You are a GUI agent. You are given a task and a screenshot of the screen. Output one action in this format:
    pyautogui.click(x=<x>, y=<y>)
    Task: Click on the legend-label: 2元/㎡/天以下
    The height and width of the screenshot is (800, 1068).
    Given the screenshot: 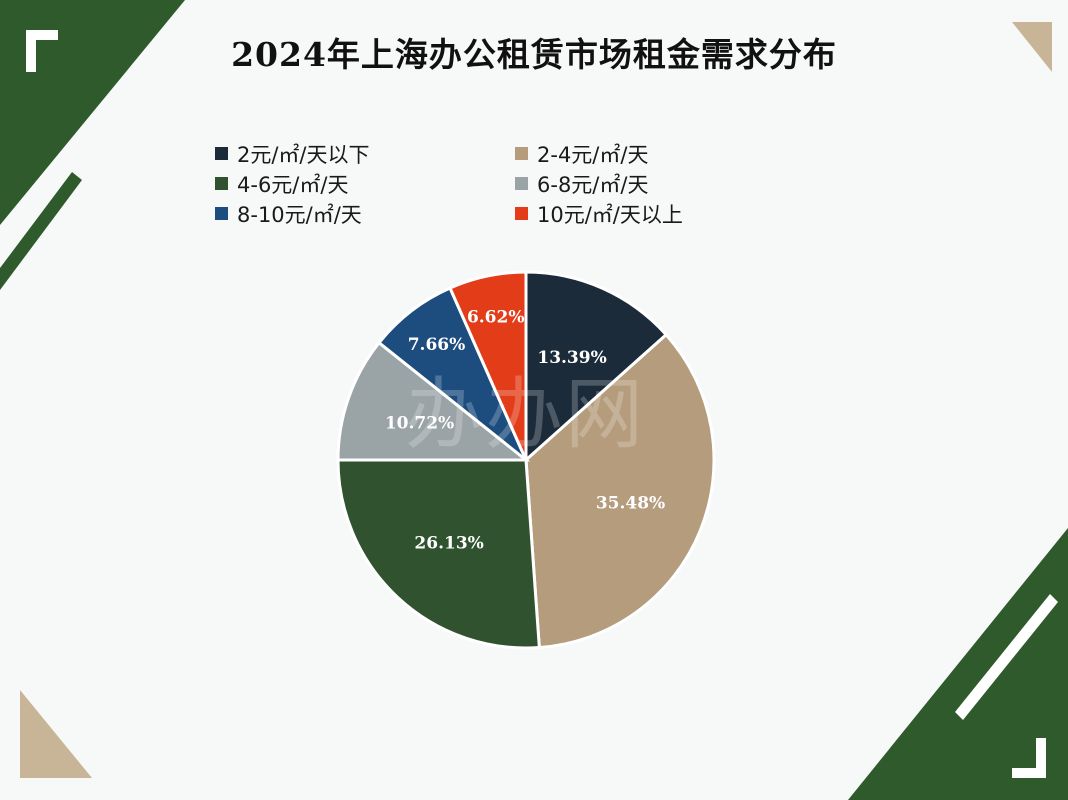 What is the action you would take?
    pyautogui.click(x=303, y=154)
    